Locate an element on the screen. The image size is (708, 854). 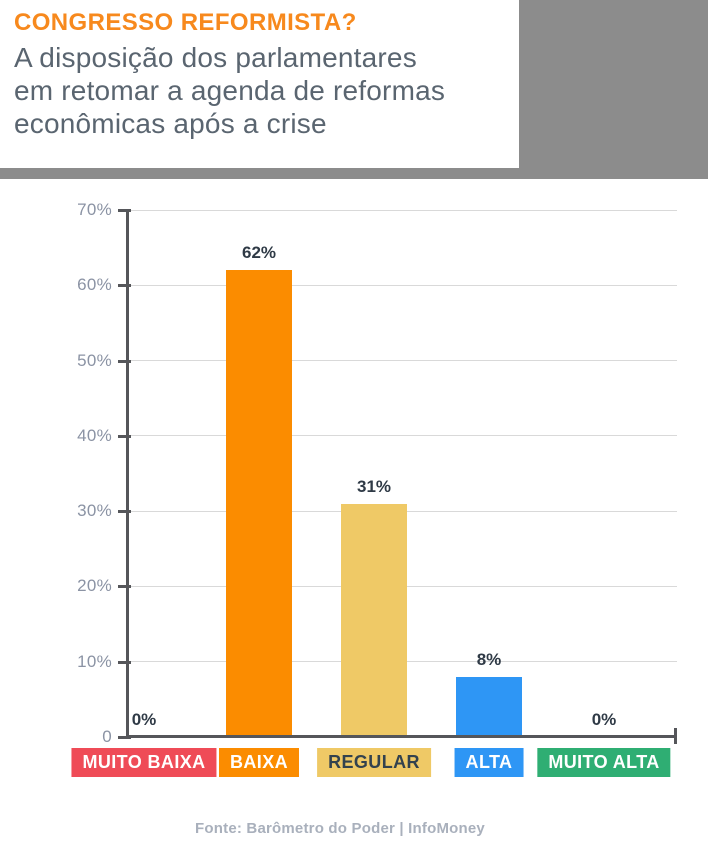
header-gray-block is located at coordinates (613, 89).